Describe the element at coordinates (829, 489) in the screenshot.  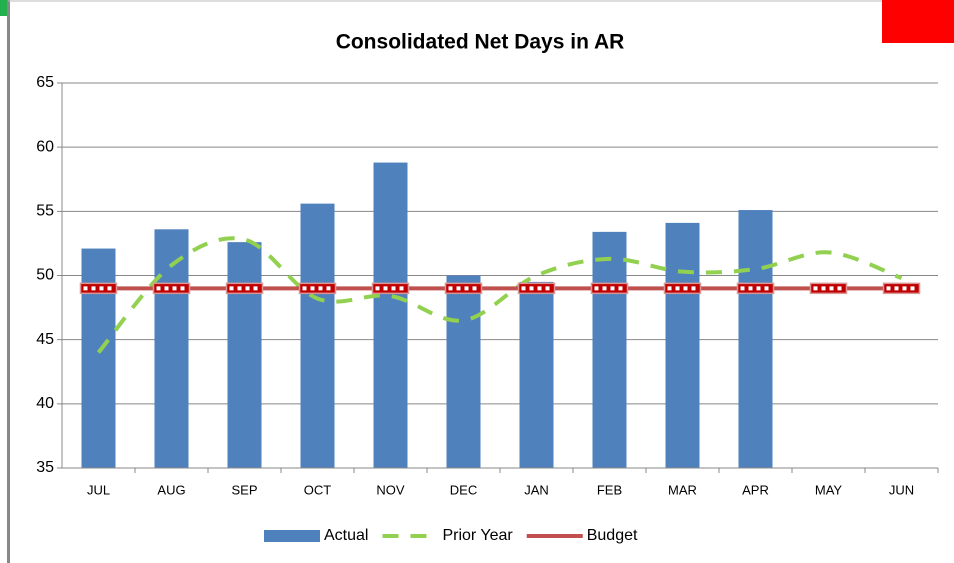
I see `x-tick-label: MAY` at that location.